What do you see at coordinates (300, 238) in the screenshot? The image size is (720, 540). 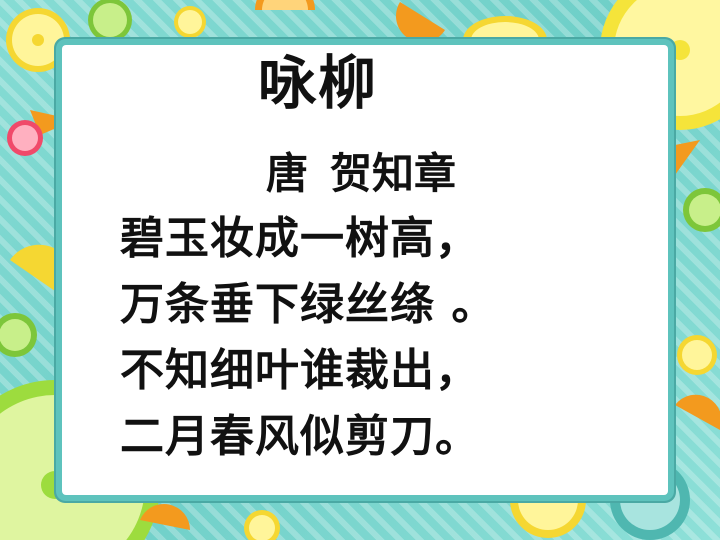 I see `poem-line: 碧玉妆成一树高，` at bounding box center [300, 238].